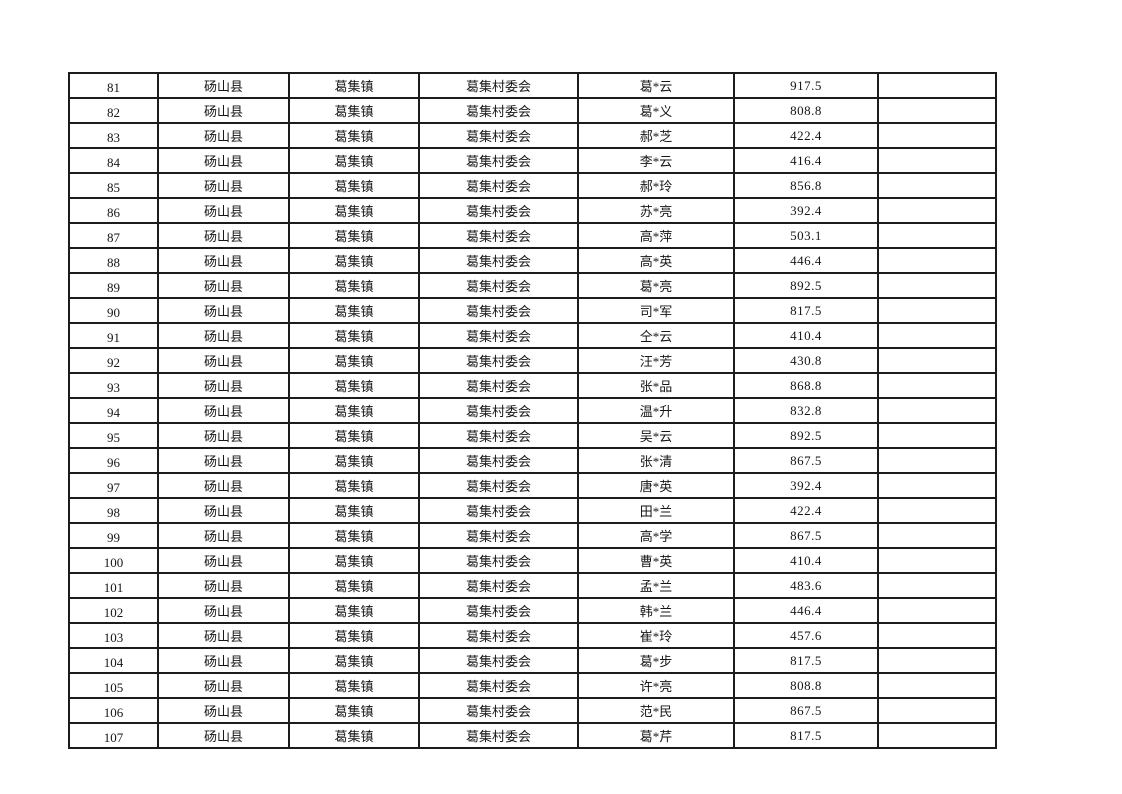  I want to click on table-row: 103 砀山县 葛集镇 葛集村委会 崔*玲 457.6, so click(532, 635).